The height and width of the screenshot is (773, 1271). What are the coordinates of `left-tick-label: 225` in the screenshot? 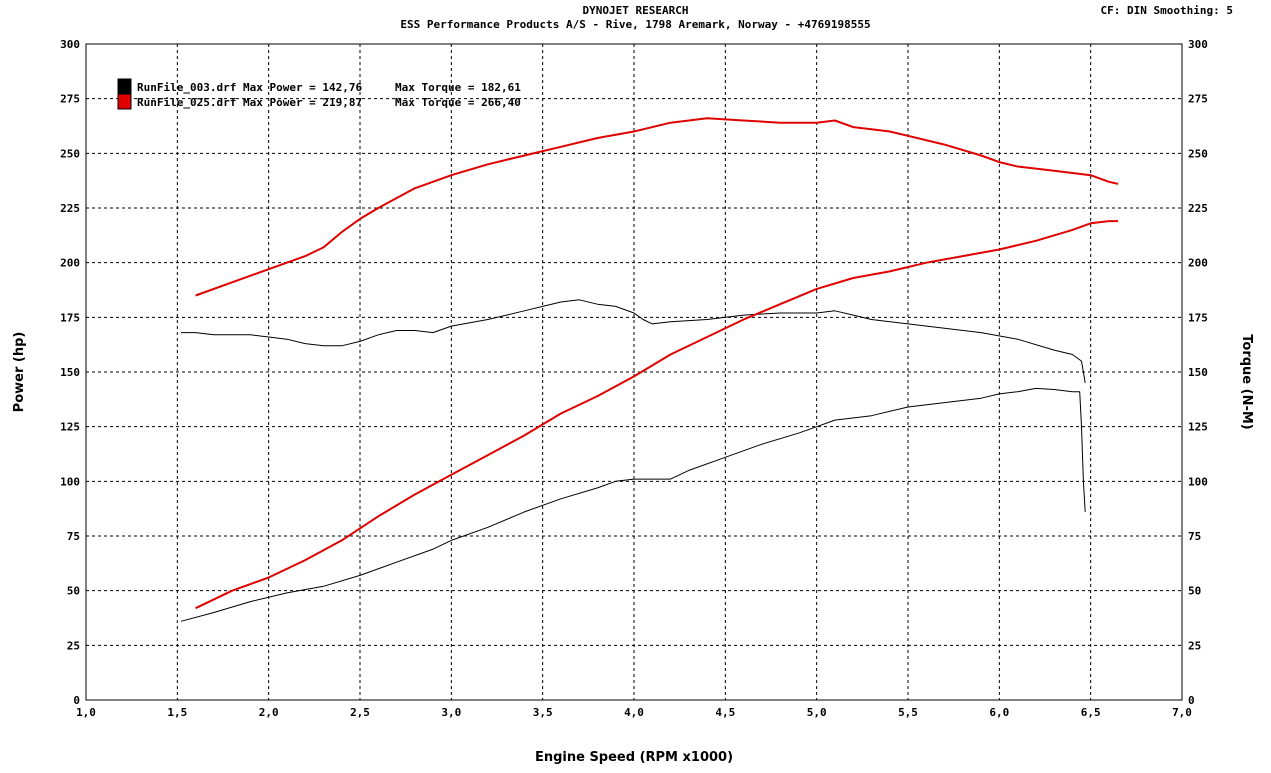 It's located at (70, 208).